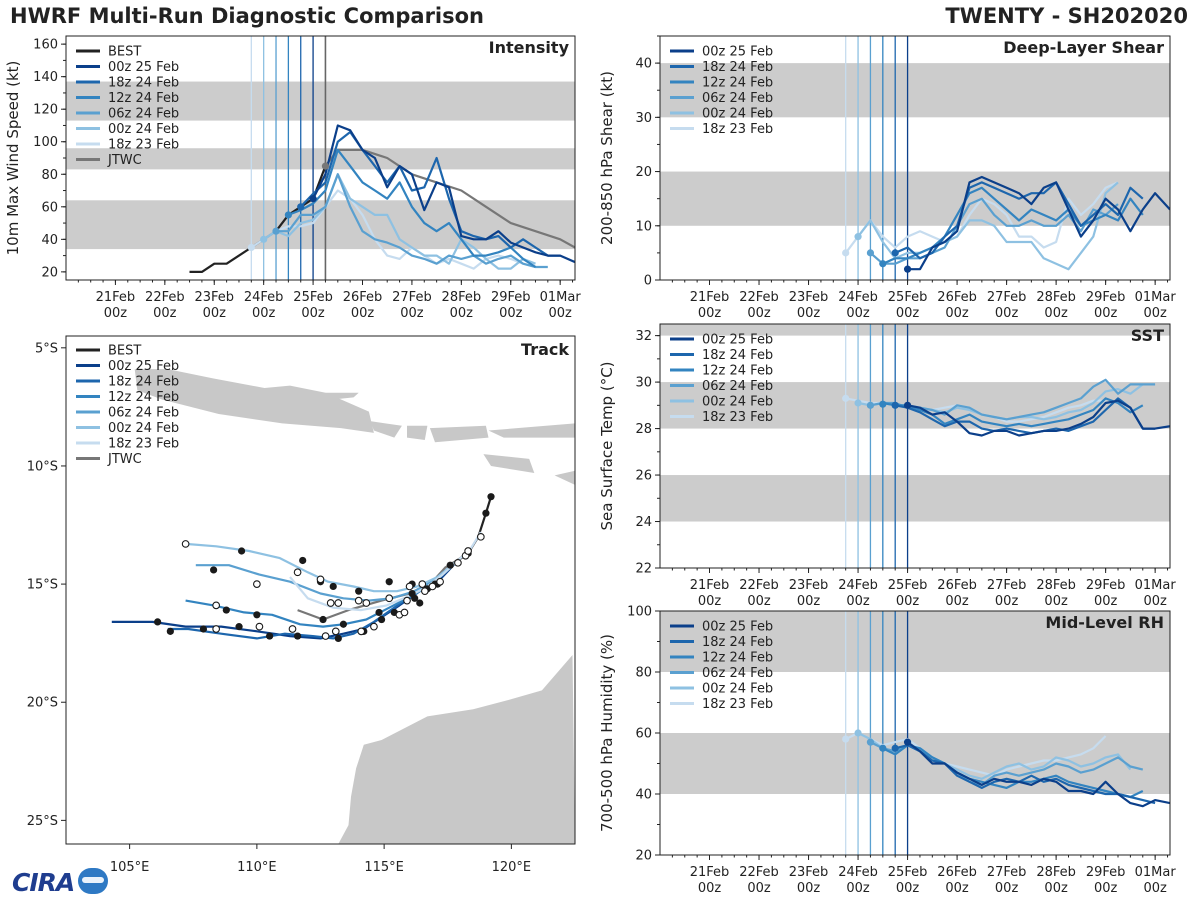 The width and height of the screenshot is (1200, 900). What do you see at coordinates (643, 734) in the screenshot?
I see `rh-ytick-label-60: 60` at bounding box center [643, 734].